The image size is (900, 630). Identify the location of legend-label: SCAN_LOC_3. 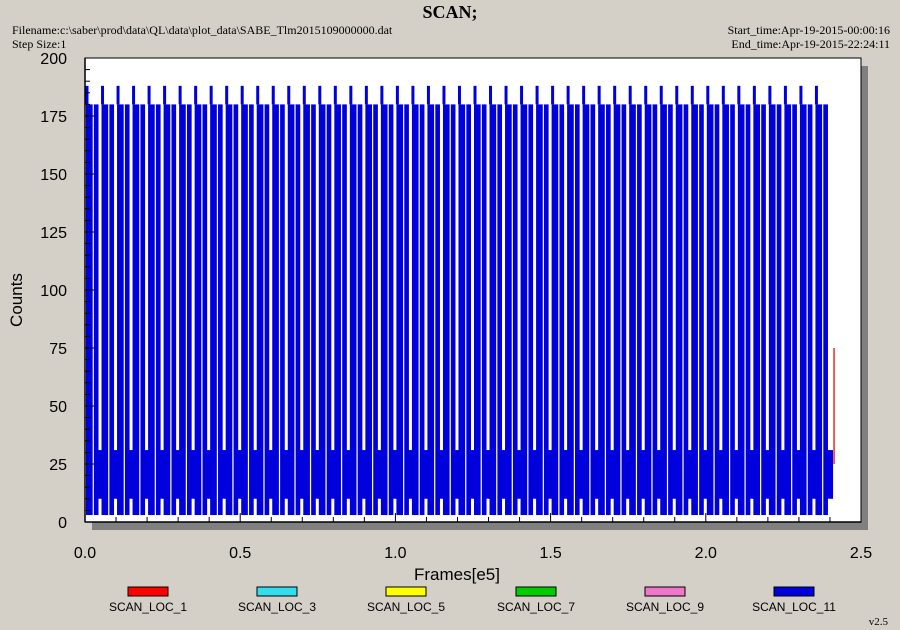
(277, 607).